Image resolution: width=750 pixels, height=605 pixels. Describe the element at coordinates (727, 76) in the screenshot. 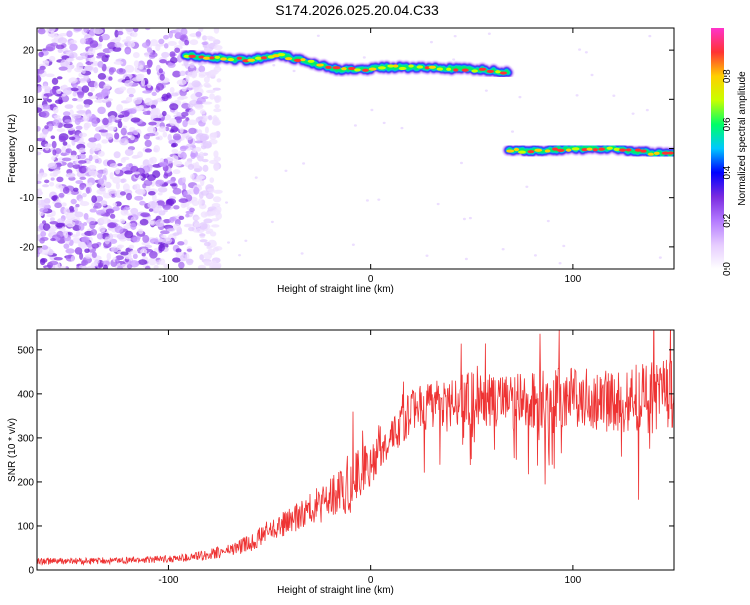

I see `colorbar-tick-label: 0.8` at that location.